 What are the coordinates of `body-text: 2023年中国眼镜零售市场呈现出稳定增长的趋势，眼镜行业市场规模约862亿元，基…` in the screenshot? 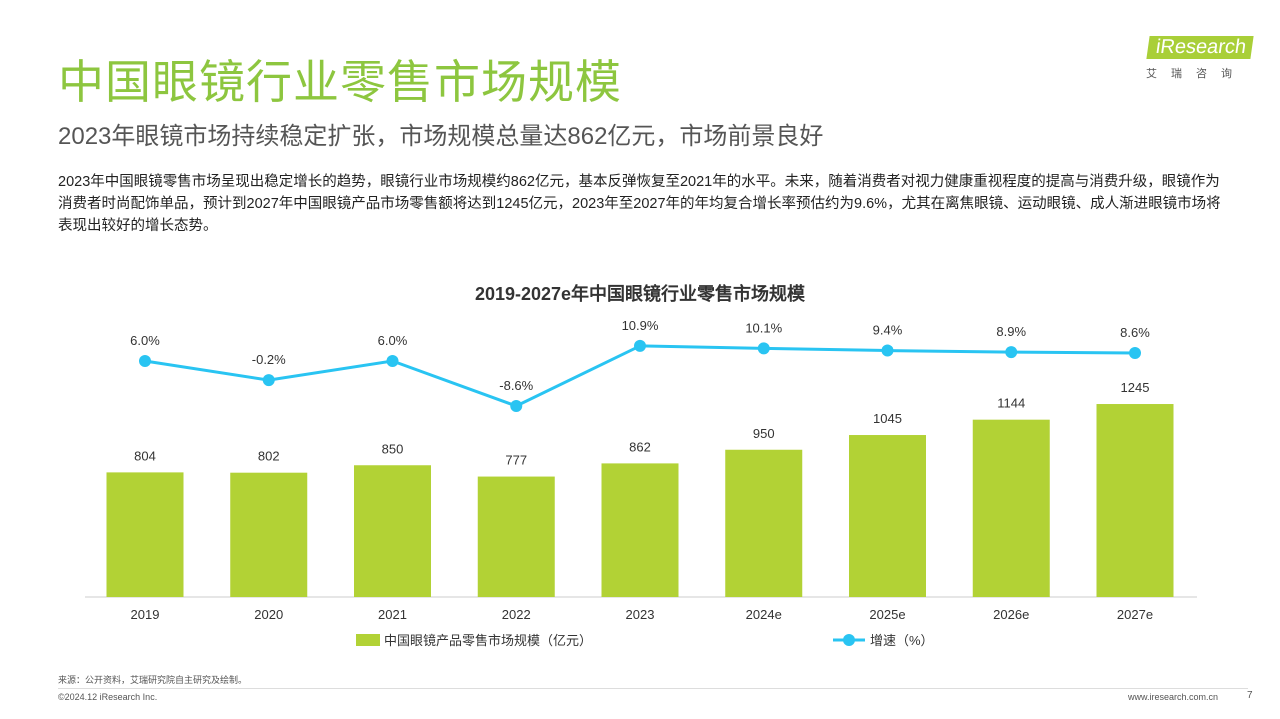 It's located at (639, 204).